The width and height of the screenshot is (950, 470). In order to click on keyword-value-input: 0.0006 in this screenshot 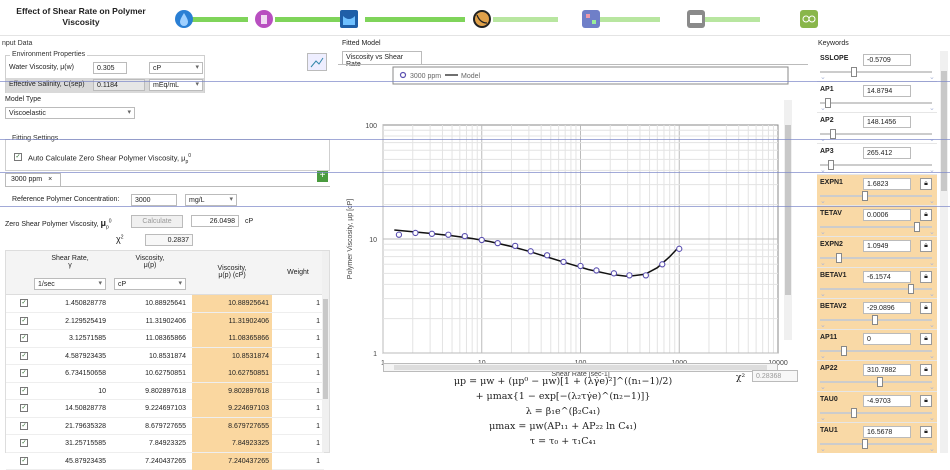, I will do `click(887, 215)`.